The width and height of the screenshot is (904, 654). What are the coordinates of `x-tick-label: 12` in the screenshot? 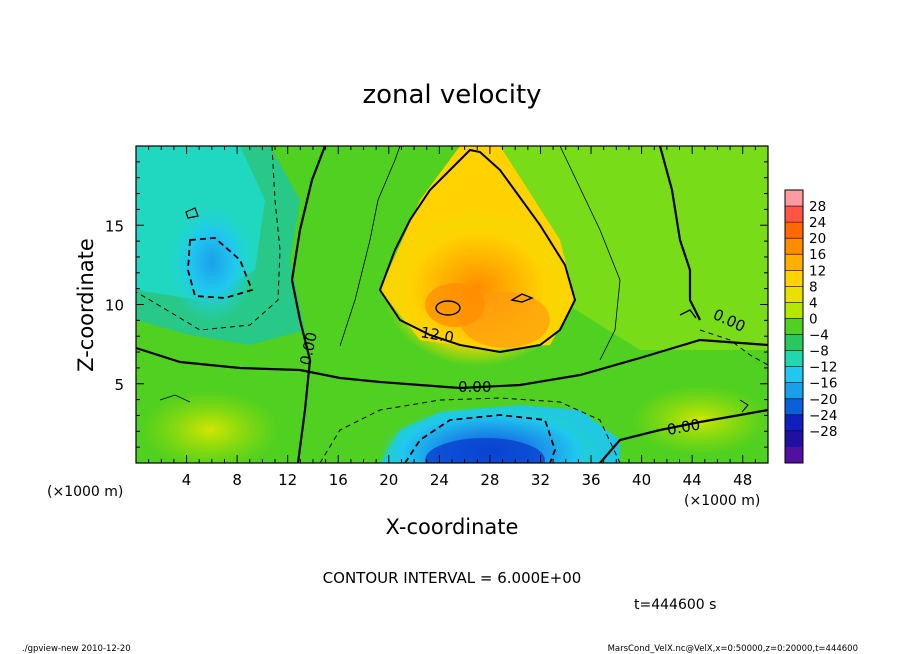 It's located at (287, 480).